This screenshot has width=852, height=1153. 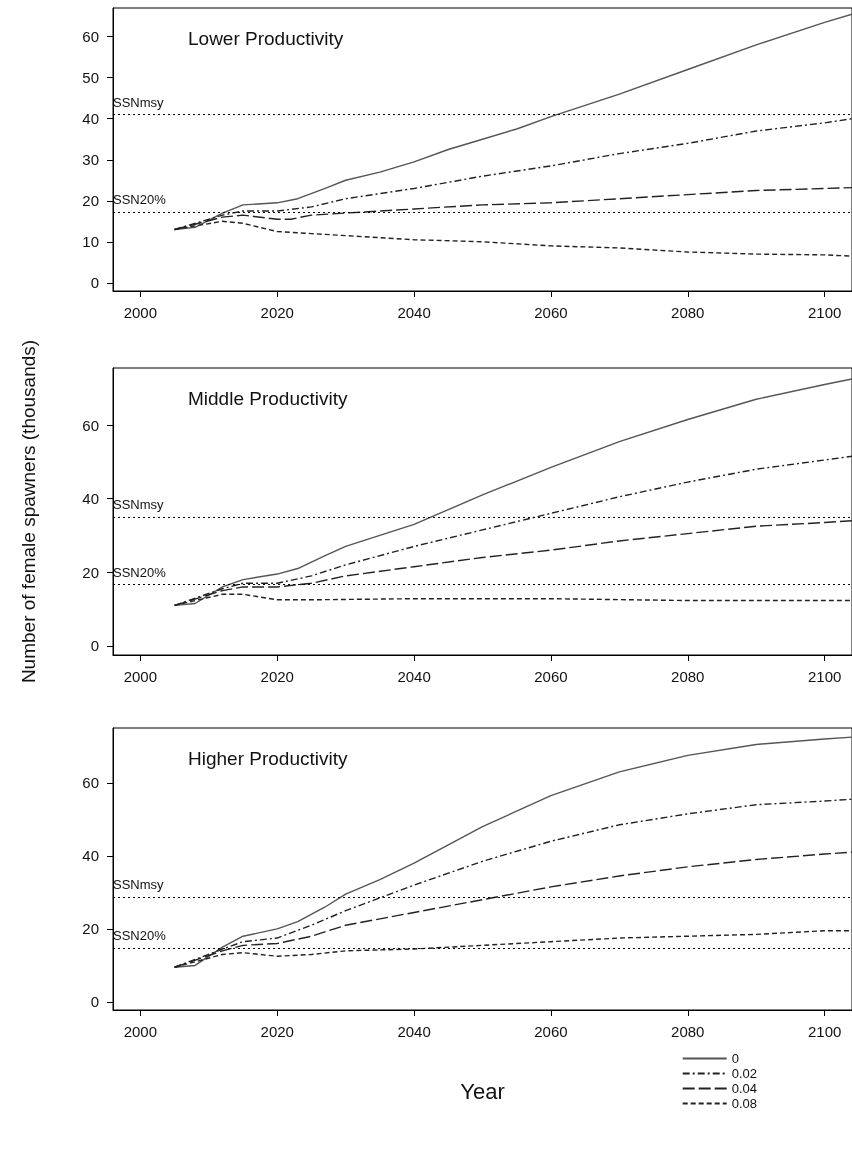 What do you see at coordinates (744, 1073) in the screenshot?
I see `legend-label: 0.02` at bounding box center [744, 1073].